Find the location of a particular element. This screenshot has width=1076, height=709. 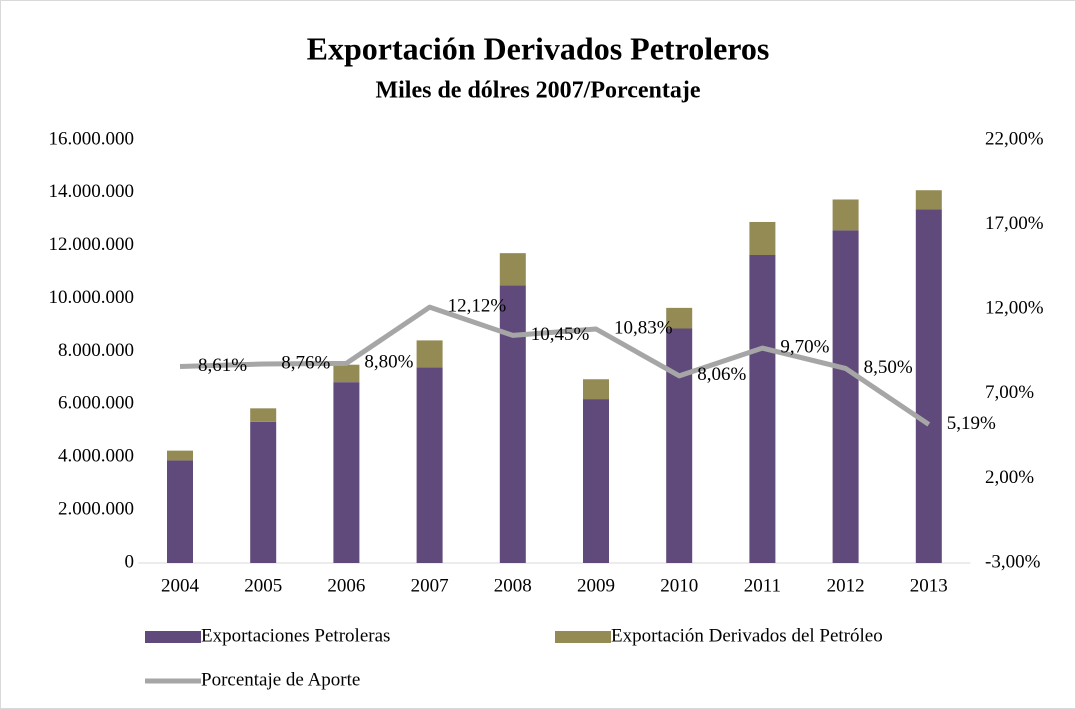

x-tick-label: 2011 is located at coordinates (762, 585).